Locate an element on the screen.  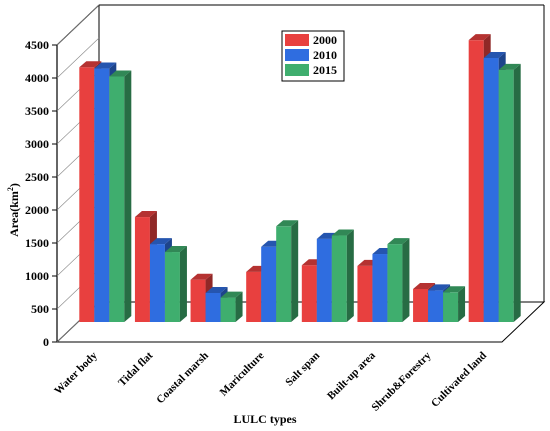
y-tick-label: 500 is located at coordinates (40, 309).